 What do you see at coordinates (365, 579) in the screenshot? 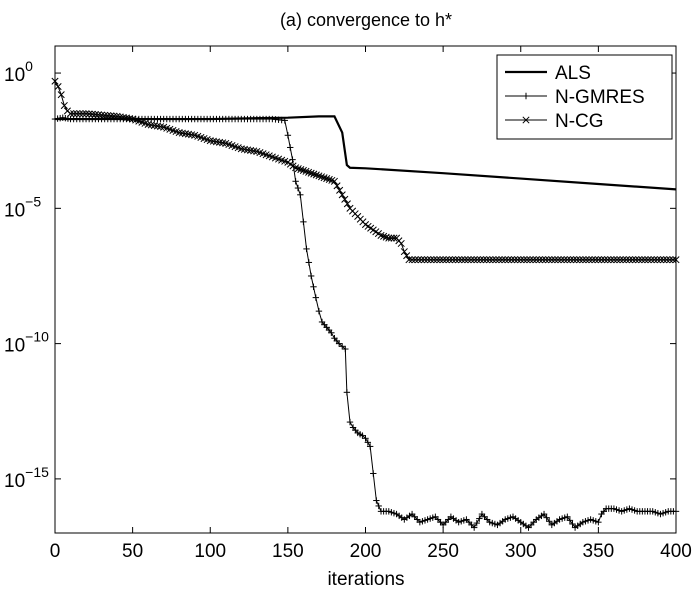
I see `x-axis-label: iterations` at bounding box center [365, 579].